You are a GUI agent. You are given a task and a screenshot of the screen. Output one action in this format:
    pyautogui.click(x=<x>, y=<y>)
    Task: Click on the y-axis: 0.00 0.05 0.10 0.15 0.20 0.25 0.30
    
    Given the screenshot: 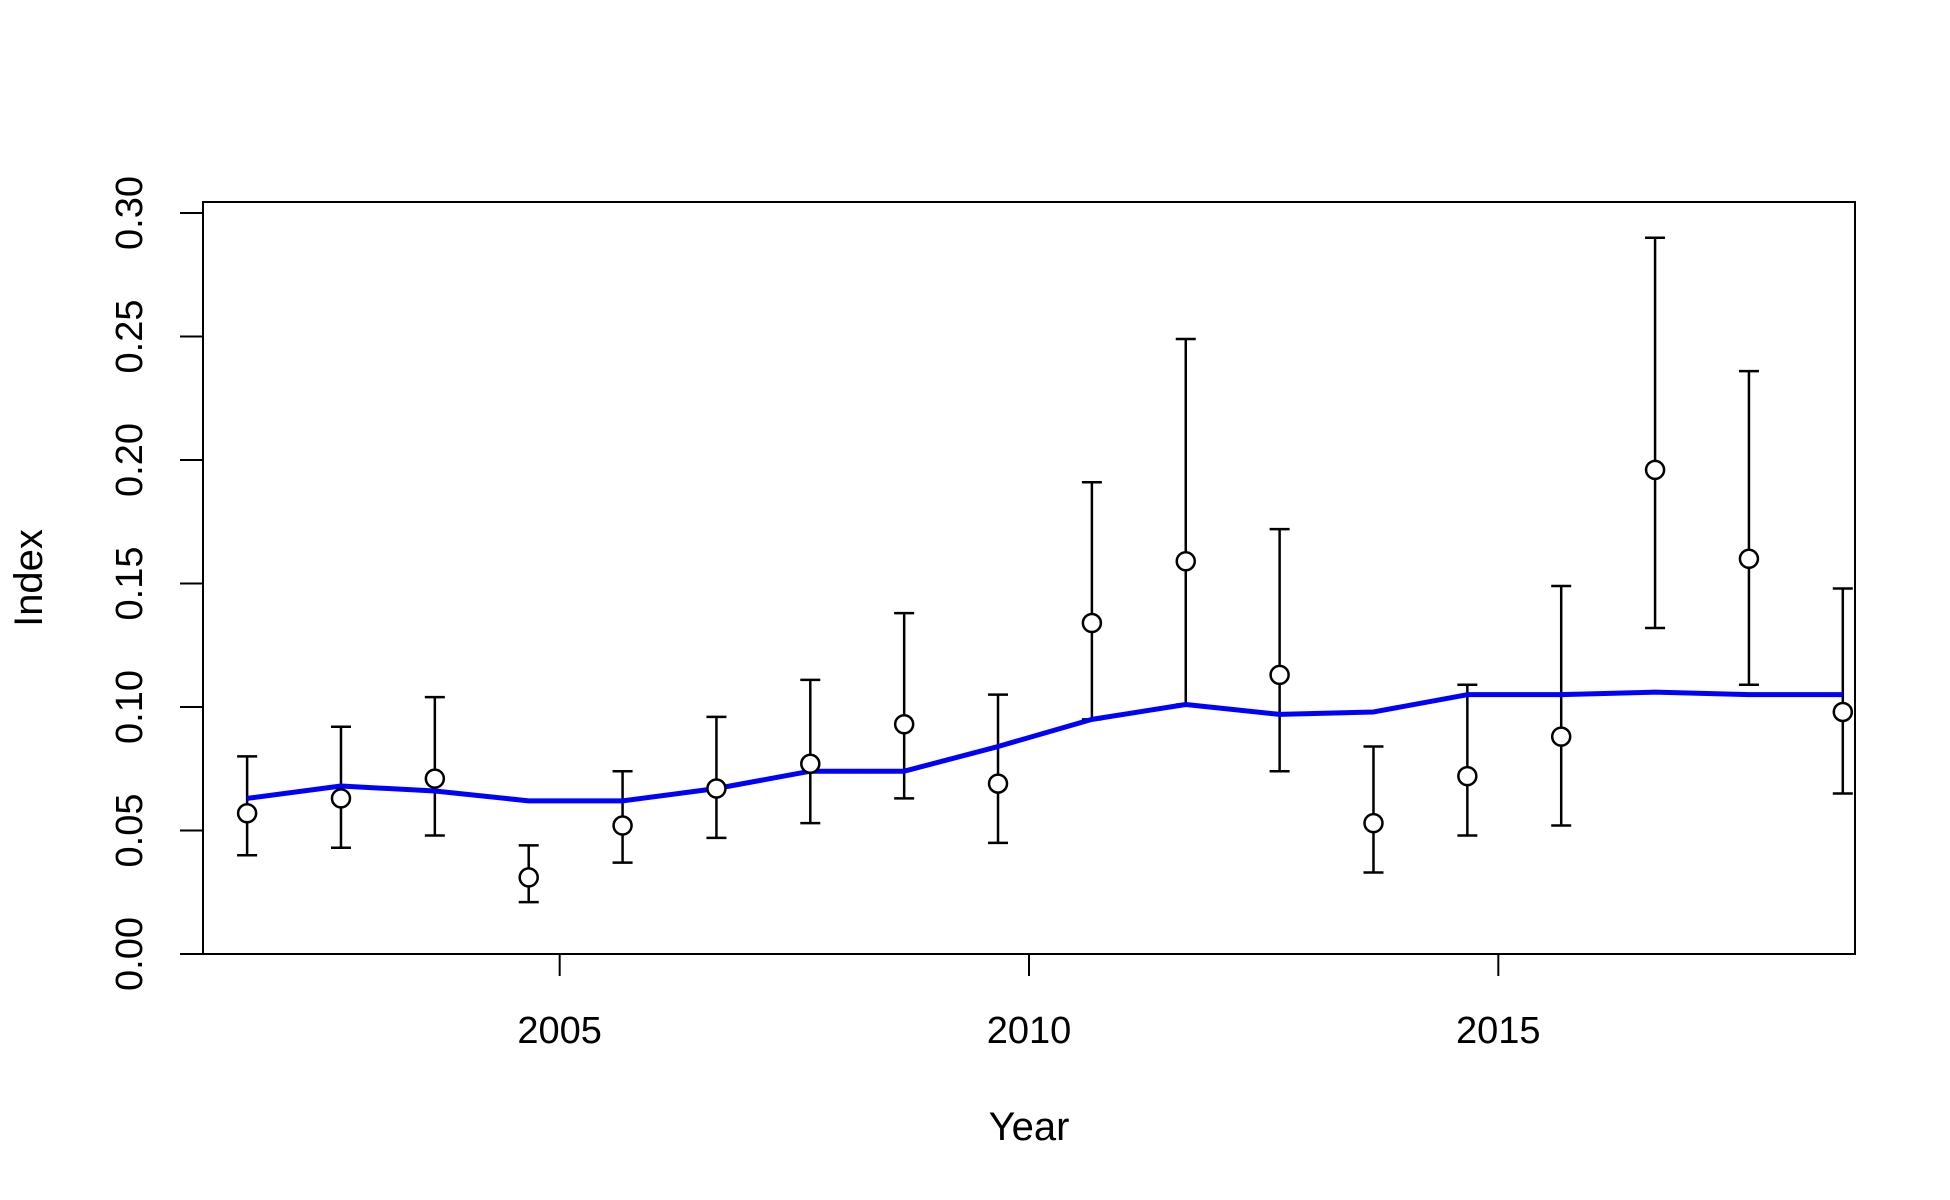 What is the action you would take?
    pyautogui.click(x=156, y=583)
    